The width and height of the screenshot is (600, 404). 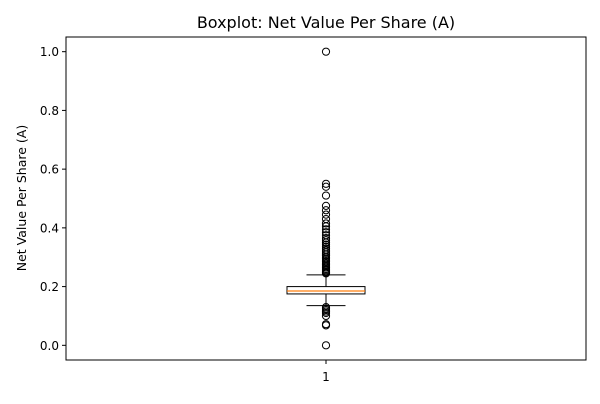 What do you see at coordinates (49, 346) in the screenshot?
I see `y-tick-label: 0.0` at bounding box center [49, 346].